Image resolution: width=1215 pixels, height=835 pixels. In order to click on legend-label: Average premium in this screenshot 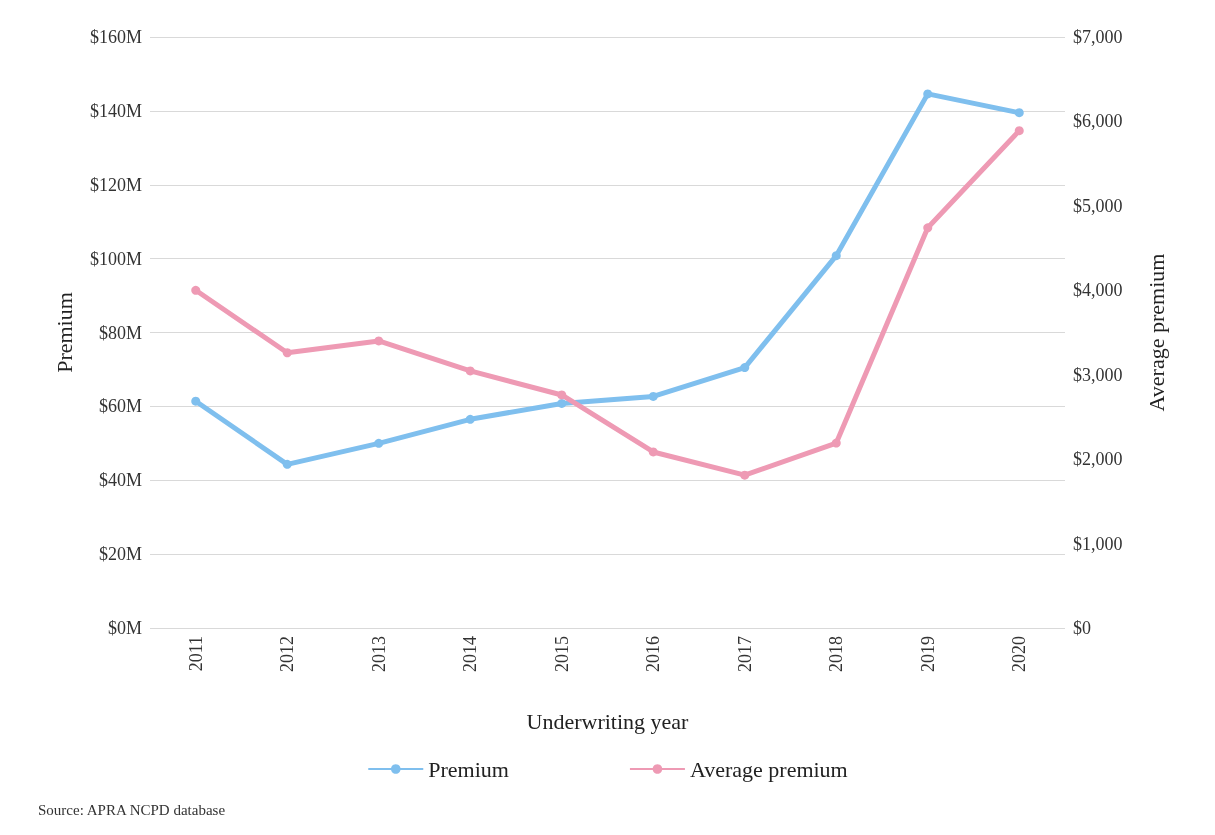, I will do `click(768, 769)`.